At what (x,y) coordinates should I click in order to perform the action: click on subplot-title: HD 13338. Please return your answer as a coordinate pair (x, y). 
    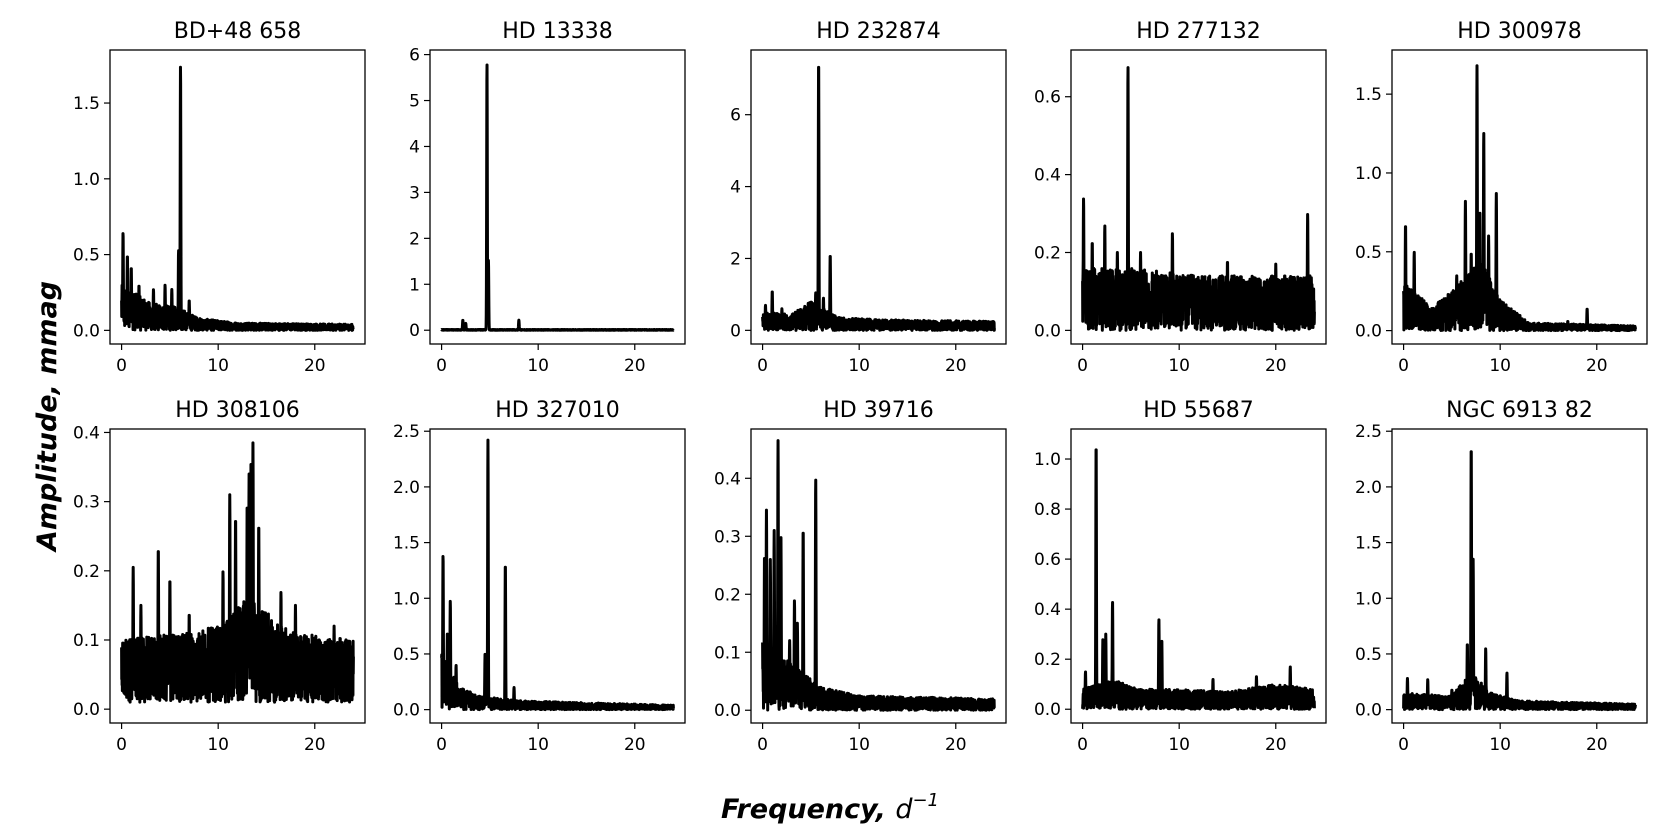
    Looking at the image, I should click on (557, 31).